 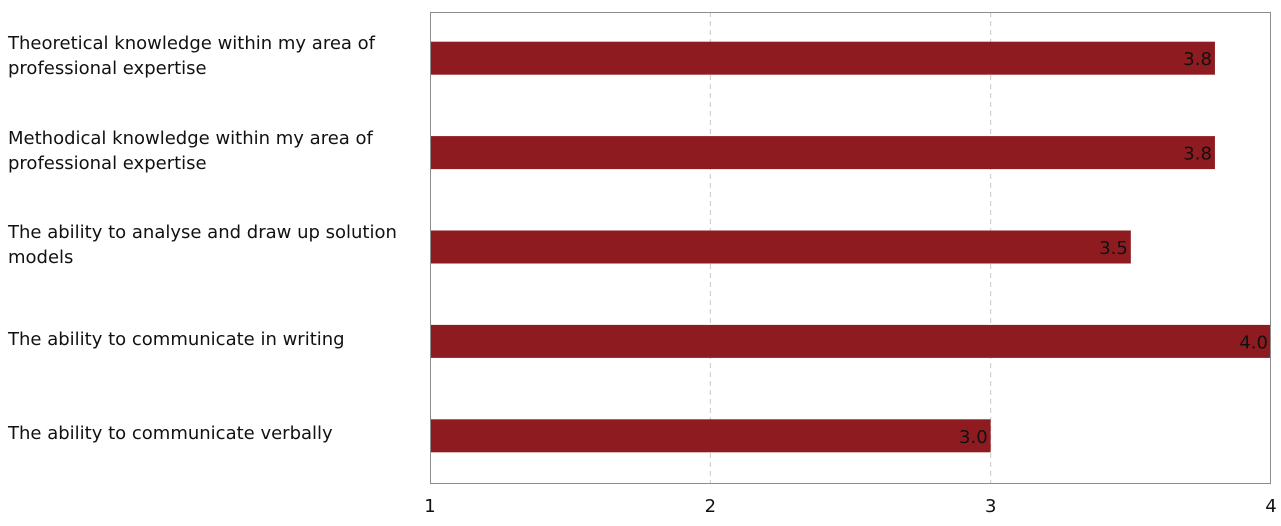 I want to click on x-tick-label: 3, so click(x=990, y=506).